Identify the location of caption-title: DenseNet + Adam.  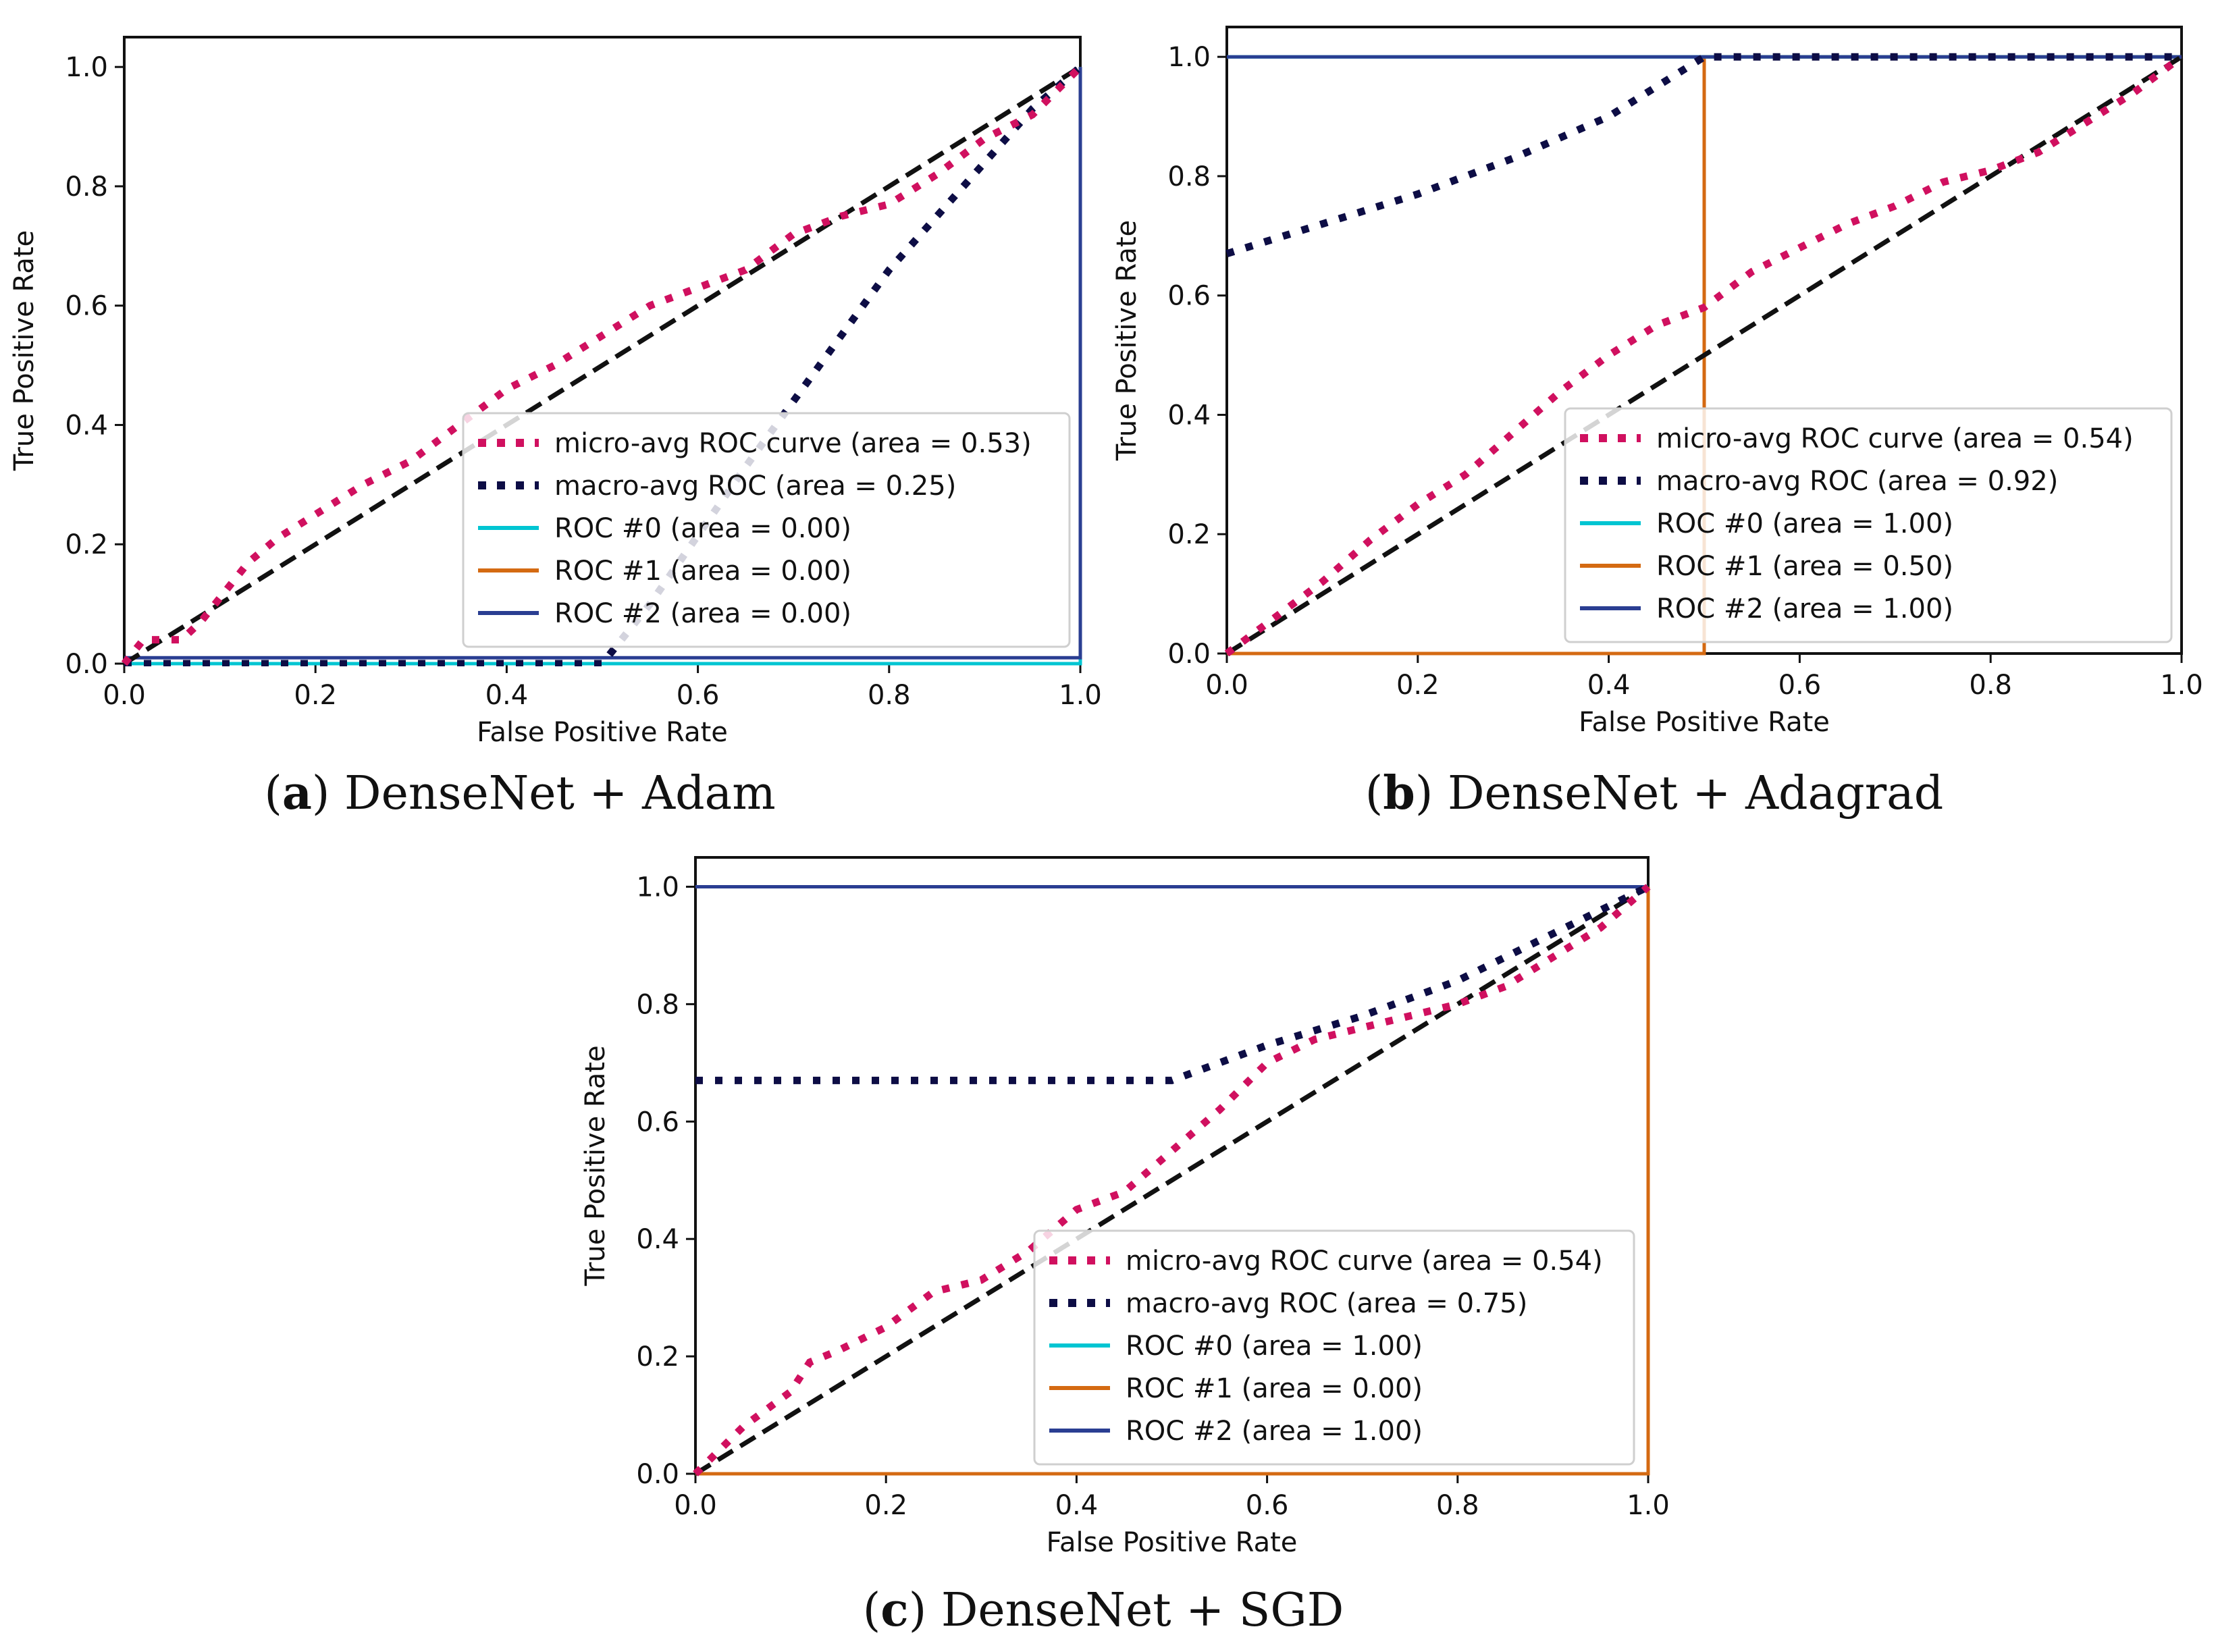
(552, 793).